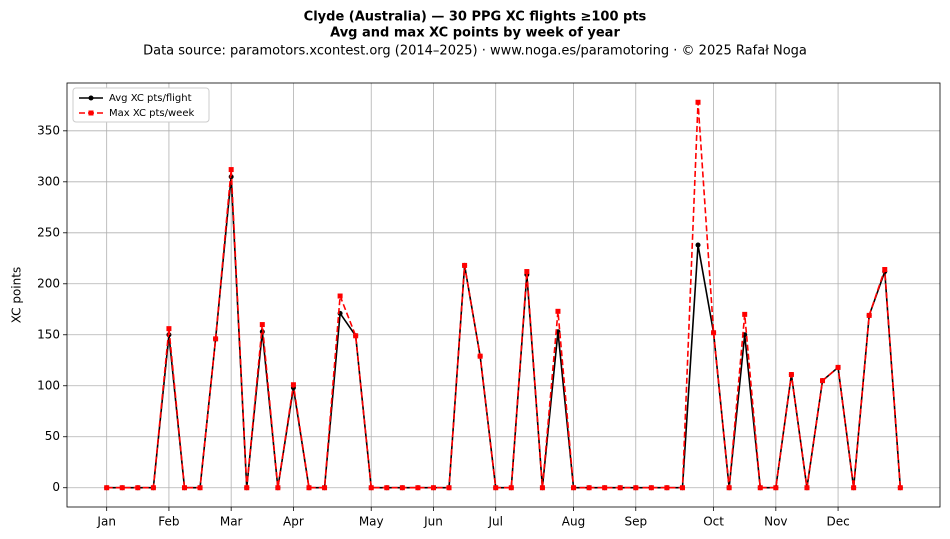 Image resolution: width=950 pixels, height=539 pixels. What do you see at coordinates (48, 181) in the screenshot?
I see `y-tick-label: 300` at bounding box center [48, 181].